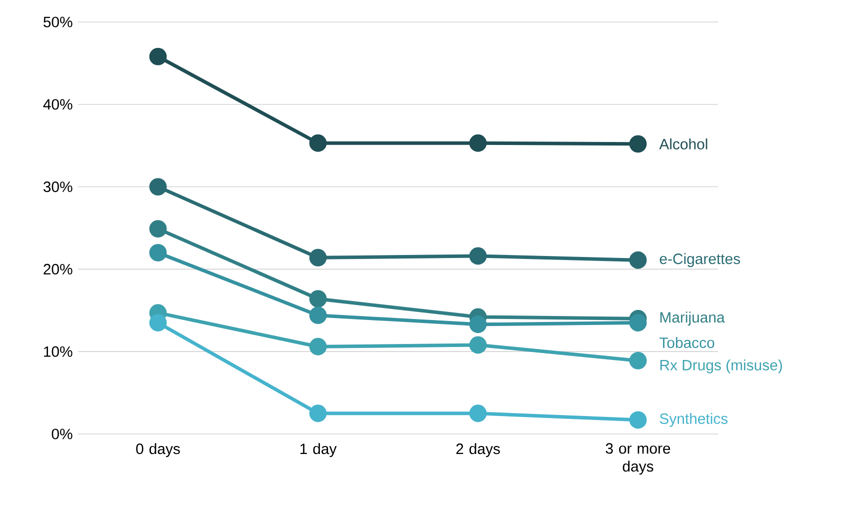 The width and height of the screenshot is (861, 510). Describe the element at coordinates (58, 269) in the screenshot. I see `y-tick-label: 20%` at that location.